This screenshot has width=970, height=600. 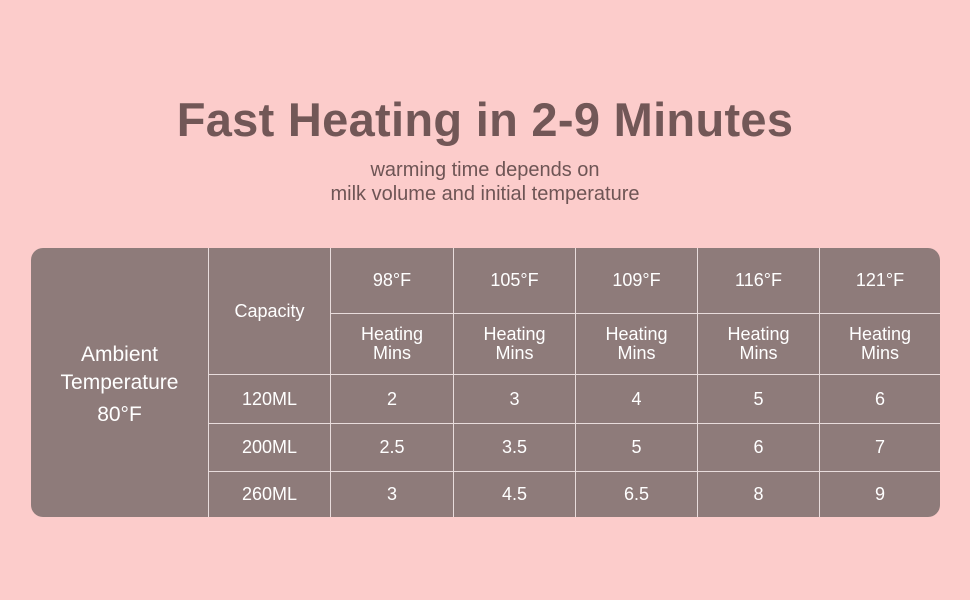 What do you see at coordinates (269, 310) in the screenshot?
I see `capacity-header: Capacity` at bounding box center [269, 310].